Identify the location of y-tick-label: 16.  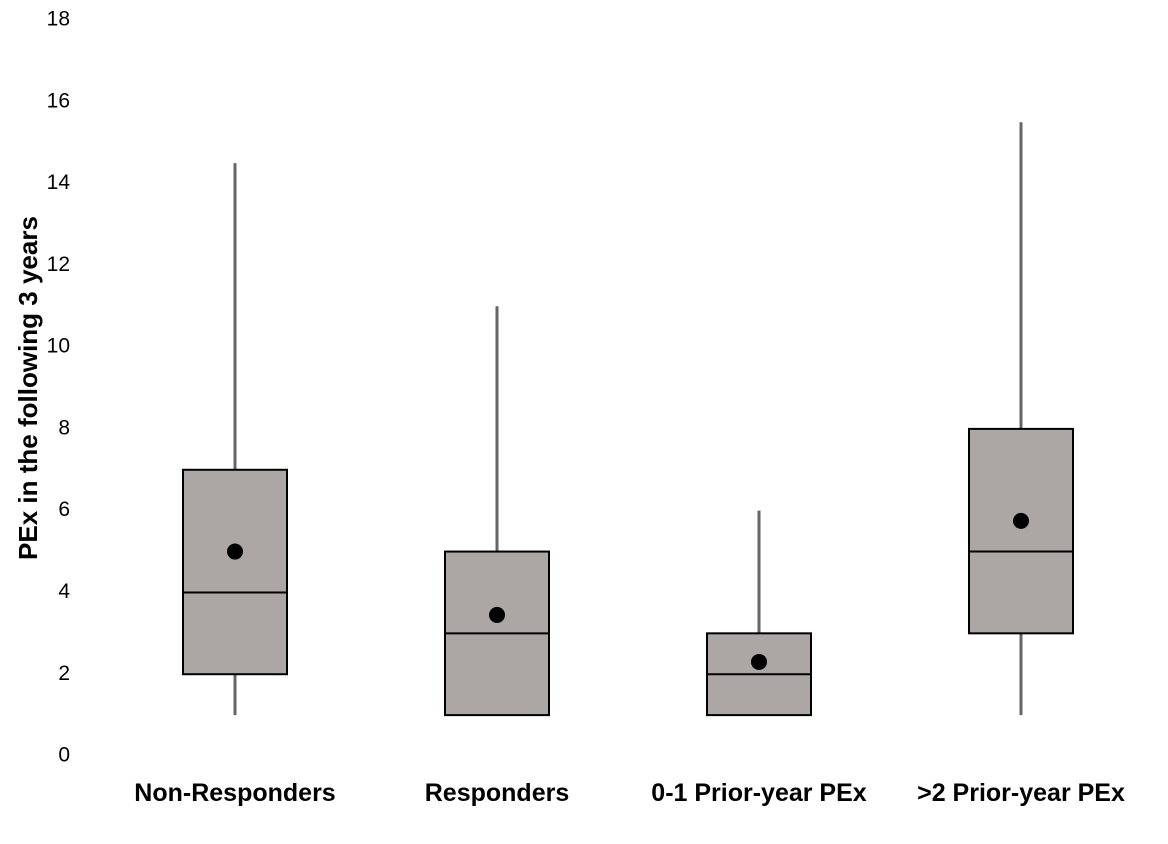
(58, 100).